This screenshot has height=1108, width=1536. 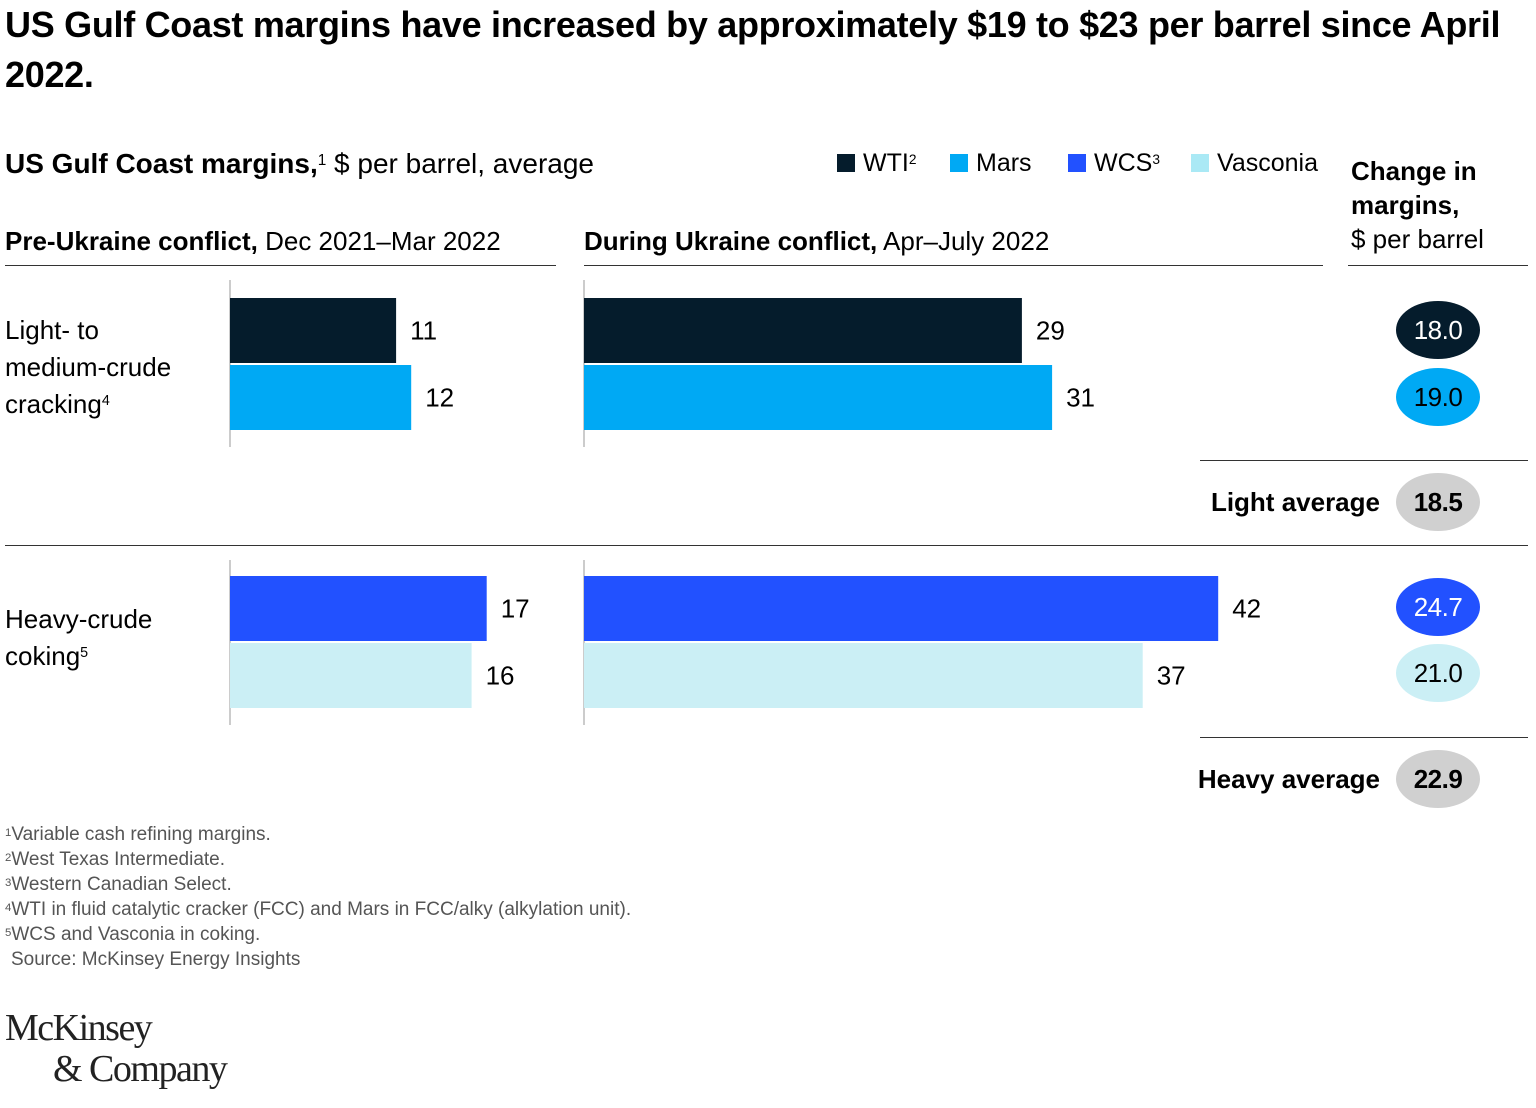 I want to click on bar-pre-wcs, so click(x=358, y=608).